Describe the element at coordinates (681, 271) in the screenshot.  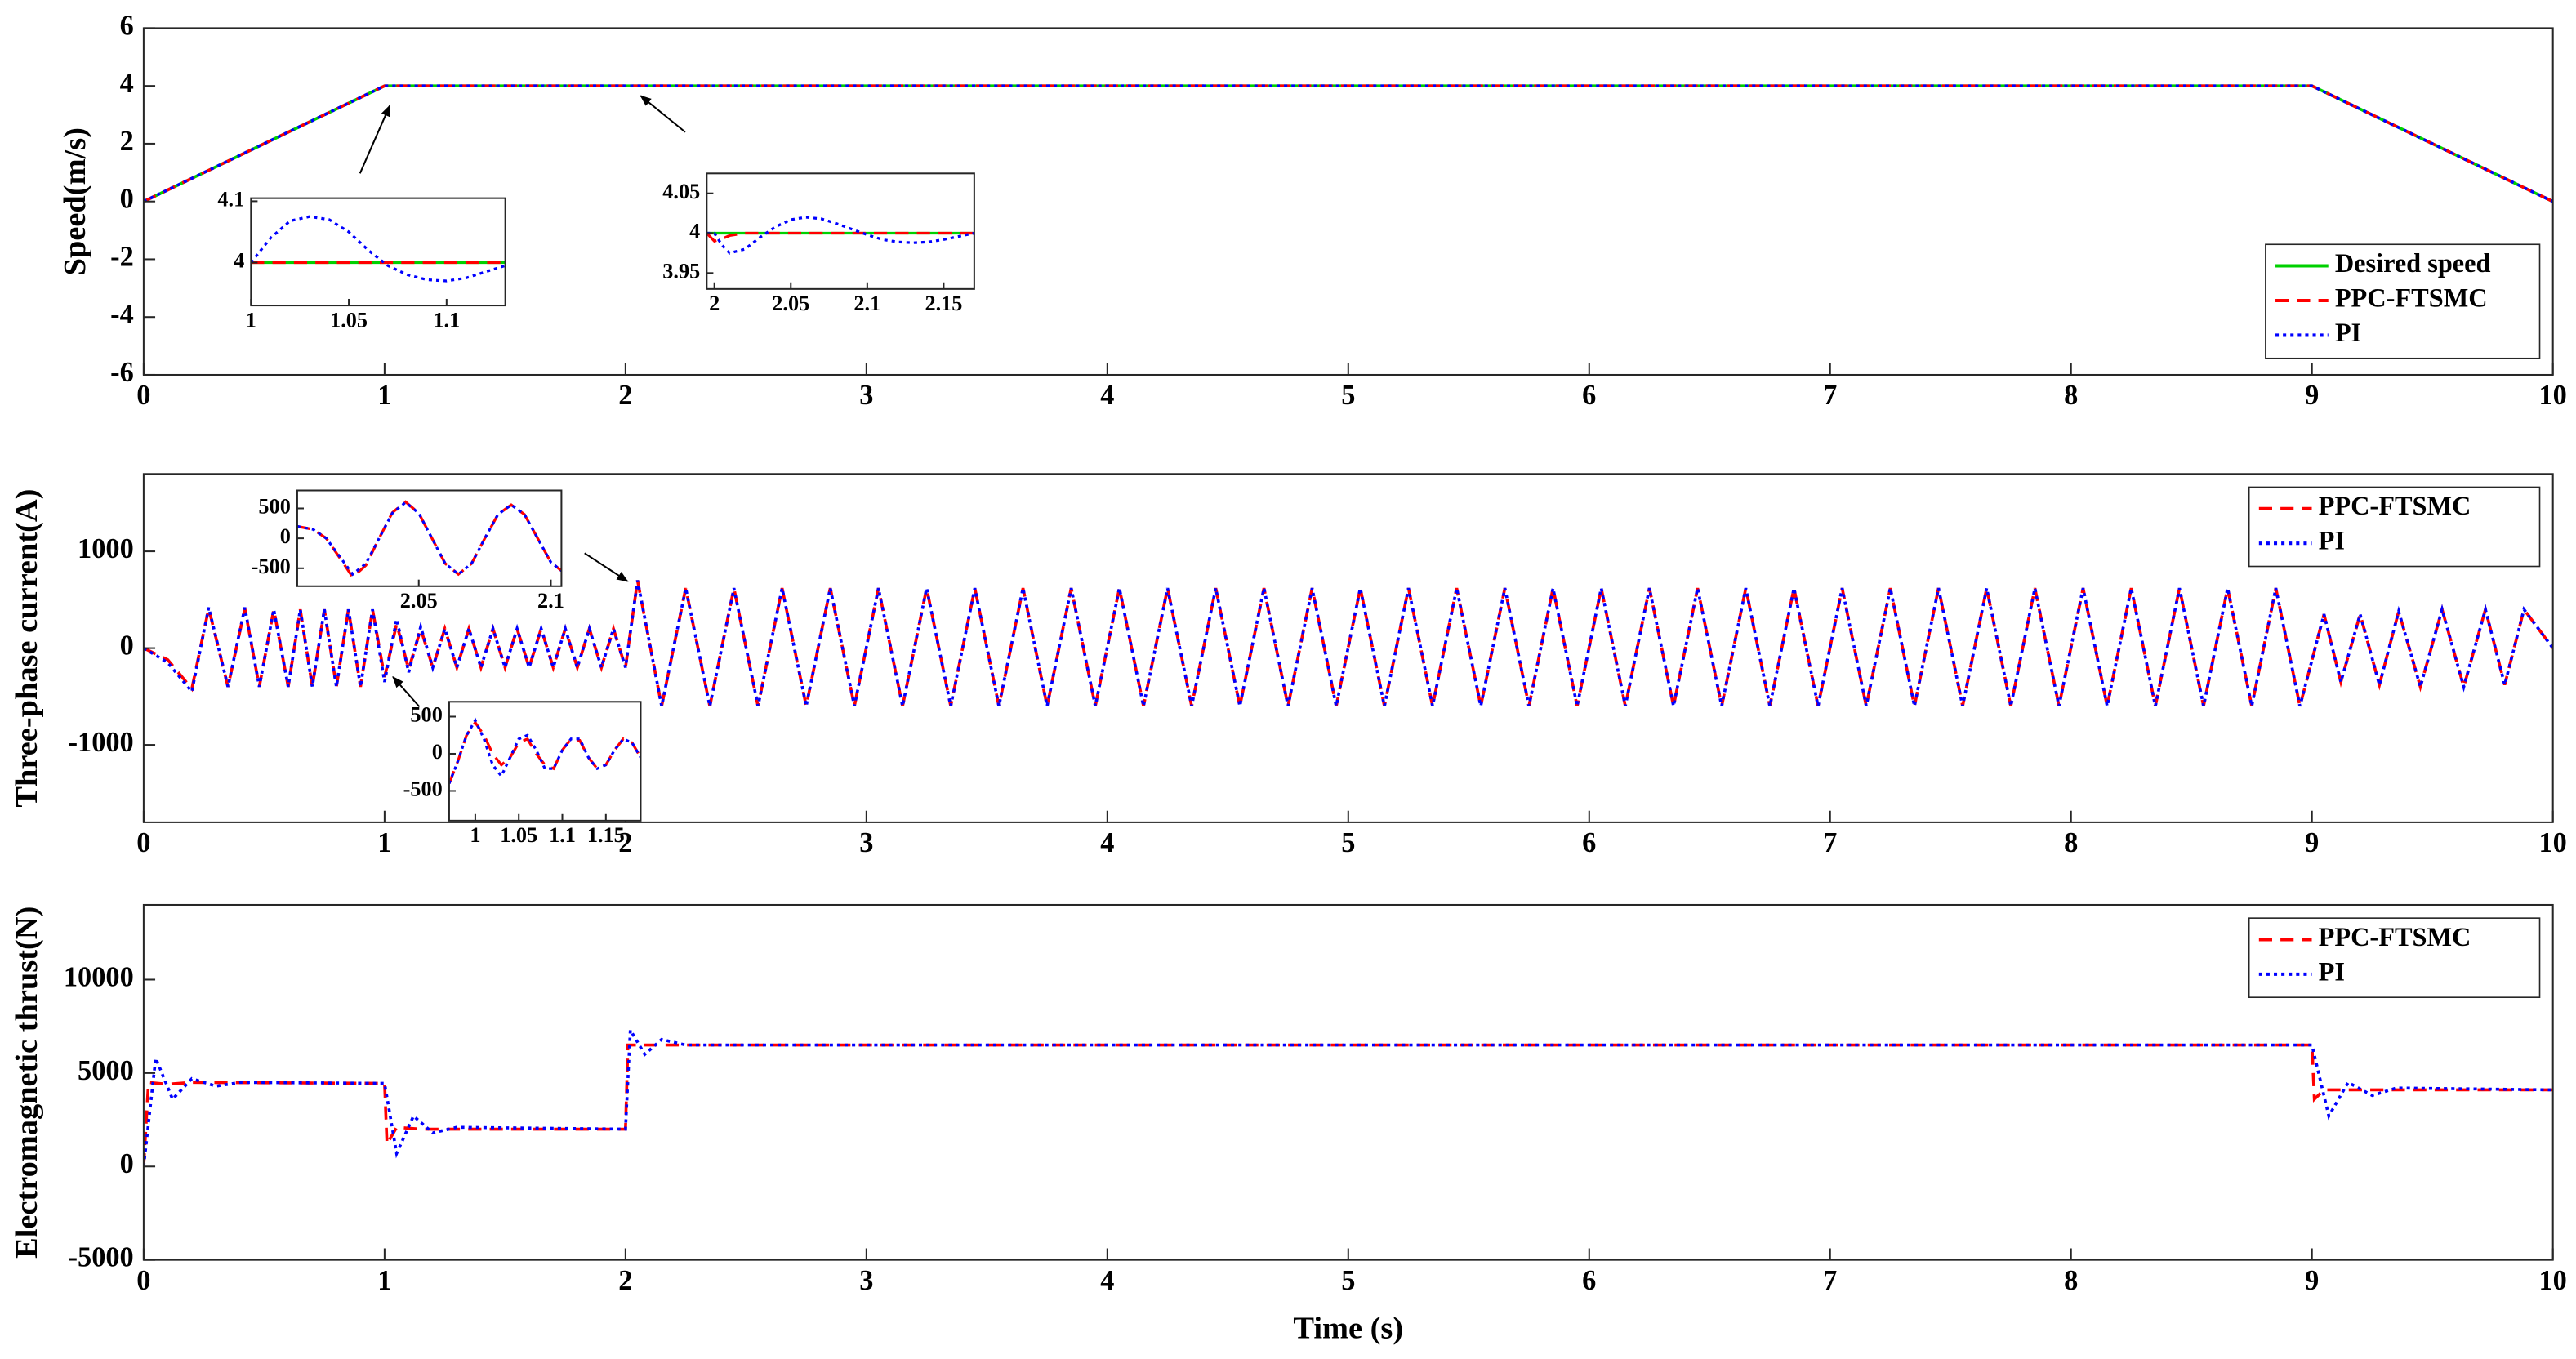
I see `y-tick-label: 3.95` at that location.